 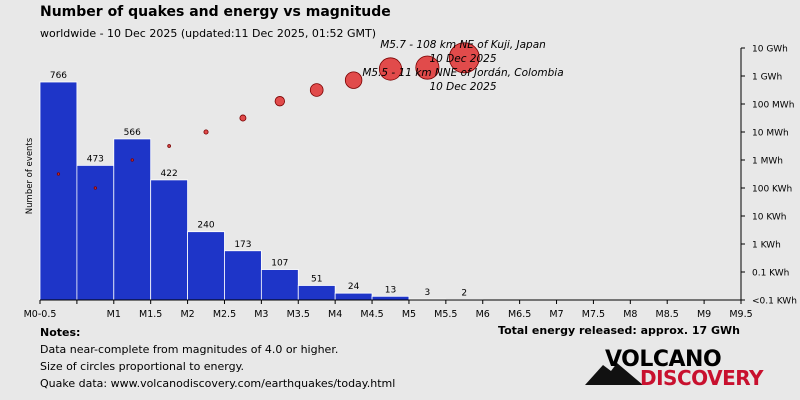 I want to click on x-tick-label: M6, so click(x=483, y=314).